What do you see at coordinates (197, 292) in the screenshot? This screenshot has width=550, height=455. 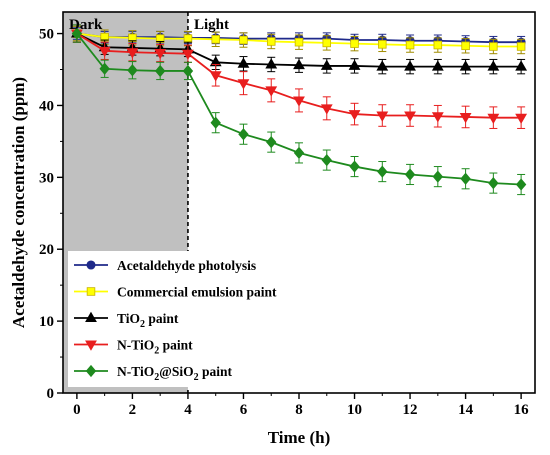 I see `legend-label: Commercial emulsion paint` at bounding box center [197, 292].